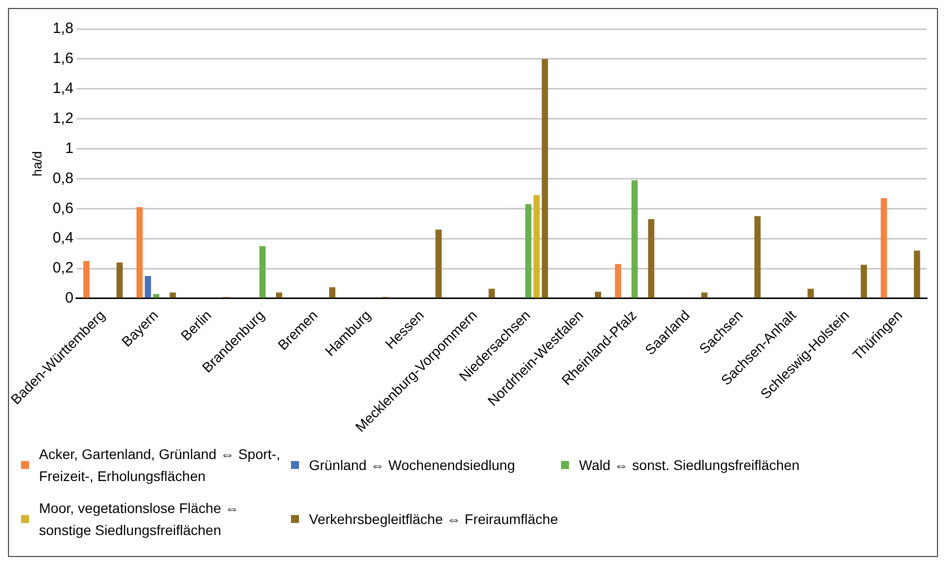 The height and width of the screenshot is (567, 950). Describe the element at coordinates (63, 178) in the screenshot. I see `y-tick-label: 0,8` at that location.